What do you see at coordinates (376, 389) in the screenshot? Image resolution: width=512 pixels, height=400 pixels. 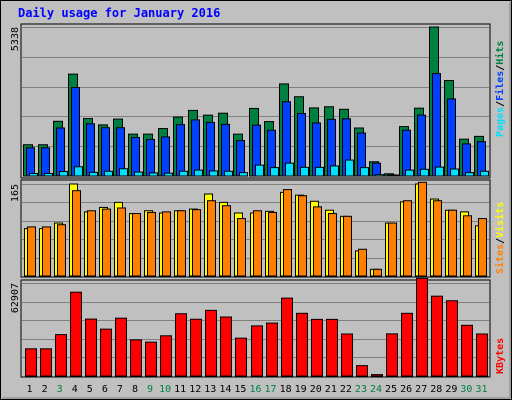 I see `x-tick-label: 24` at bounding box center [376, 389].